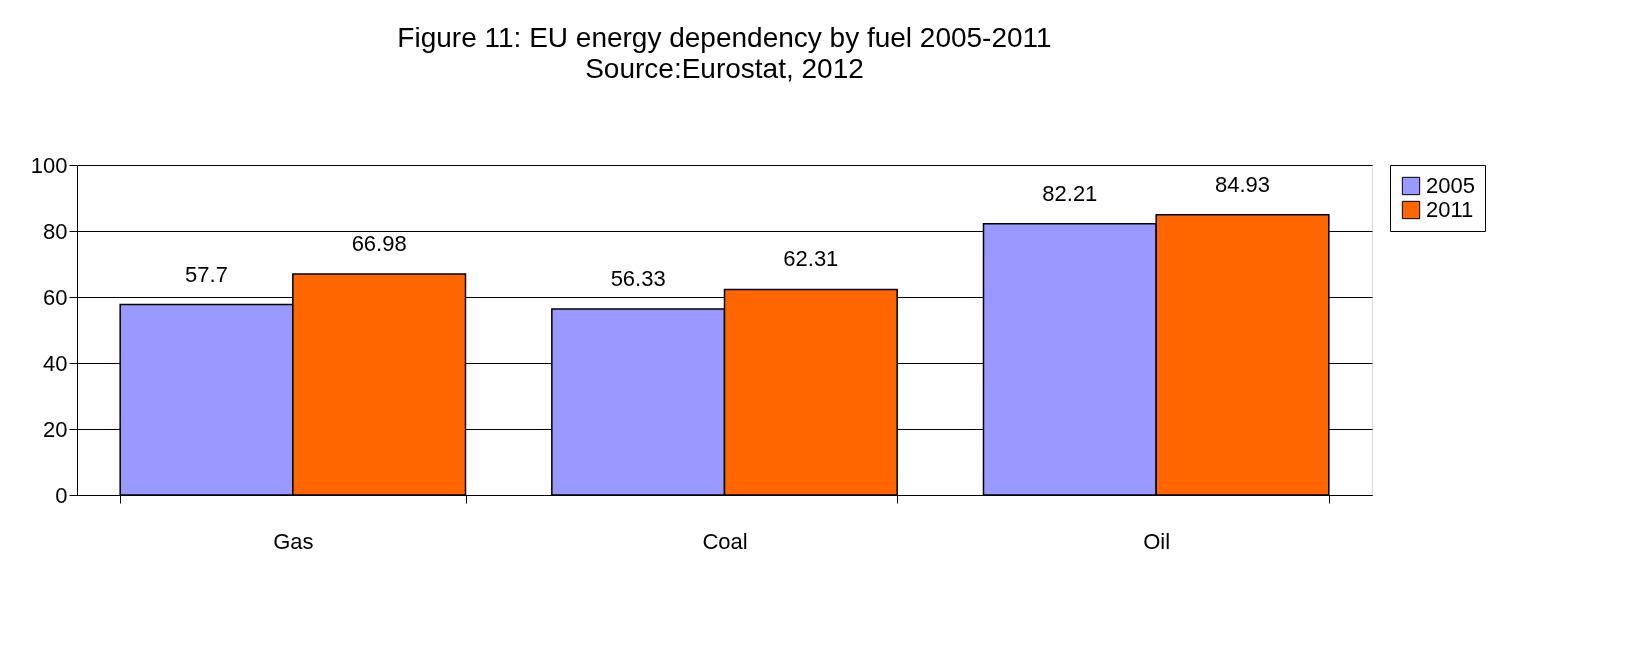 The width and height of the screenshot is (1642, 663). What do you see at coordinates (725, 541) in the screenshot?
I see `x-tick-label: Coal` at bounding box center [725, 541].